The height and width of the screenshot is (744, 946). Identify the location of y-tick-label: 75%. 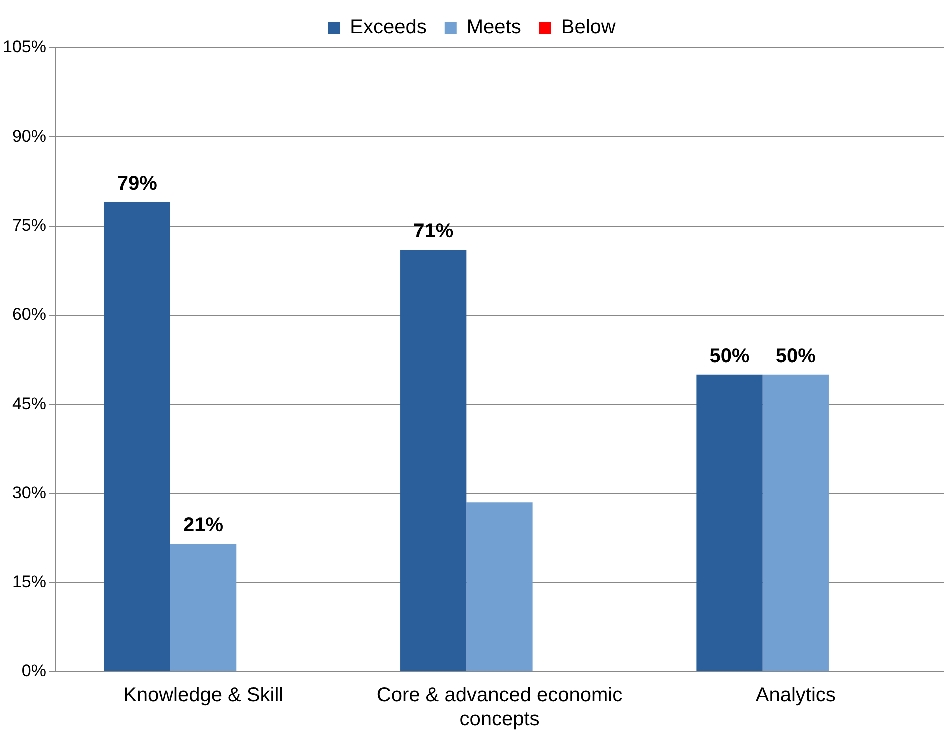
(29, 225).